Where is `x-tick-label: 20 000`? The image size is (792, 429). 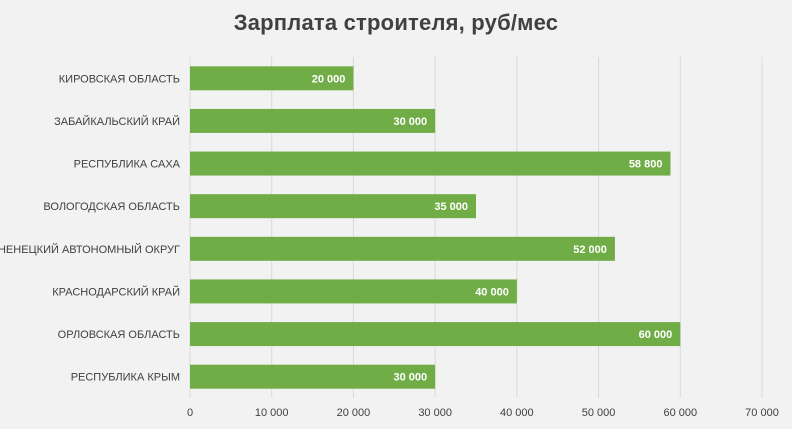
x-tick-label: 20 000 is located at coordinates (354, 413).